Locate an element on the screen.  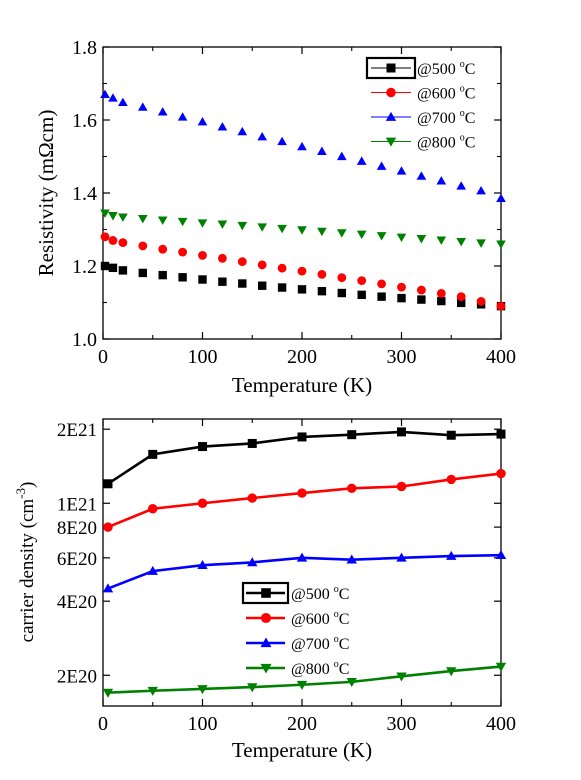
y-axis-label: carrier density (cm-3) is located at coordinates (25, 562).